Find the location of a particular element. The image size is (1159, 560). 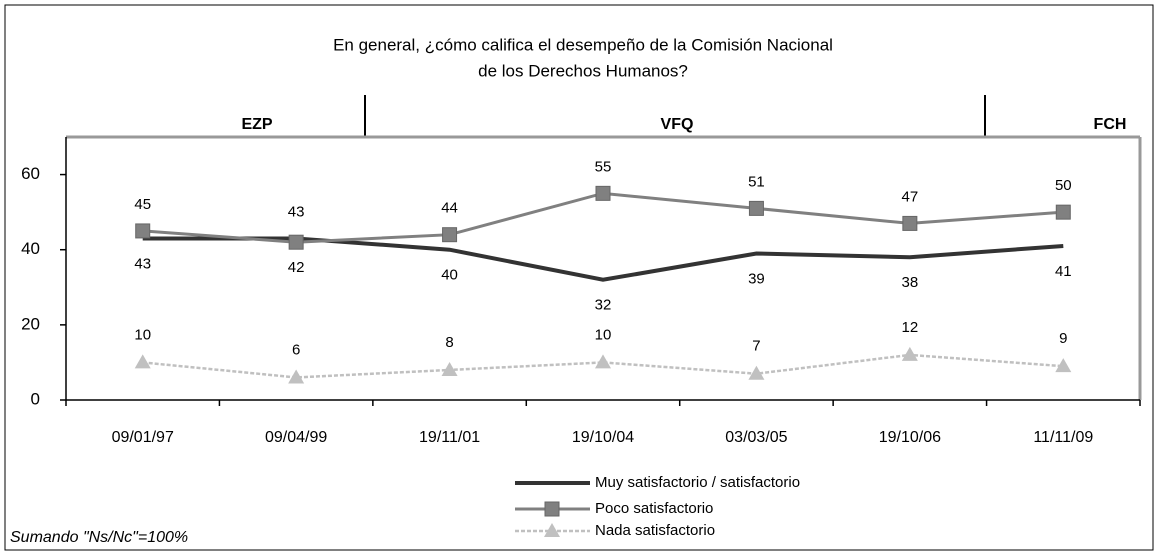

data-label: 55 is located at coordinates (603, 166).